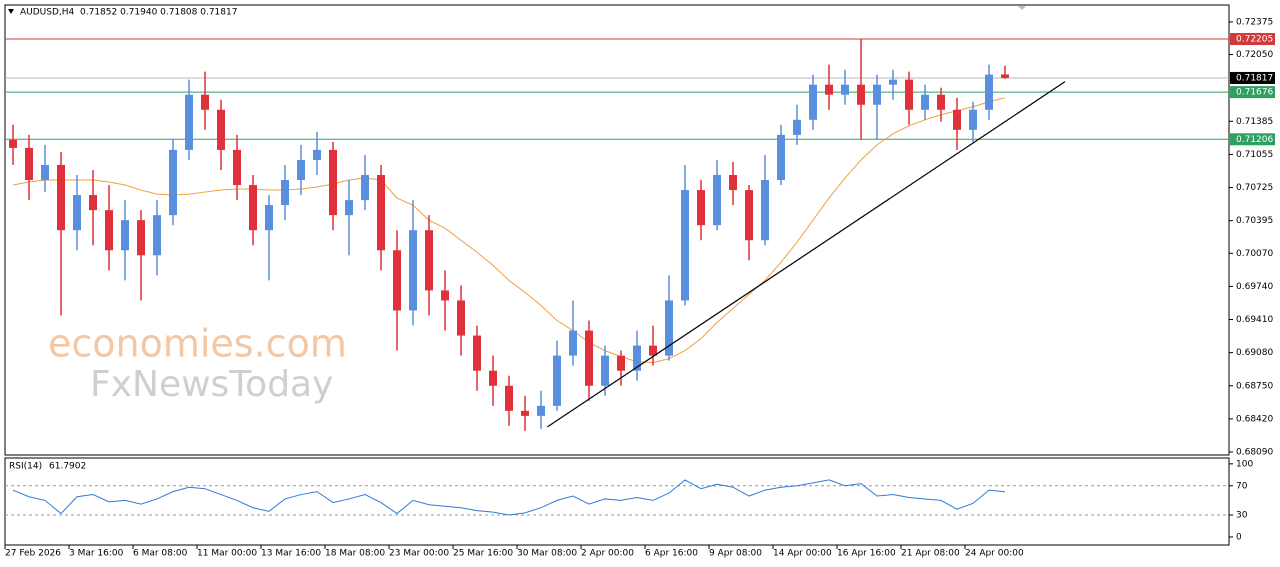  I want to click on y-tick-label: 0.70395, so click(1254, 221).